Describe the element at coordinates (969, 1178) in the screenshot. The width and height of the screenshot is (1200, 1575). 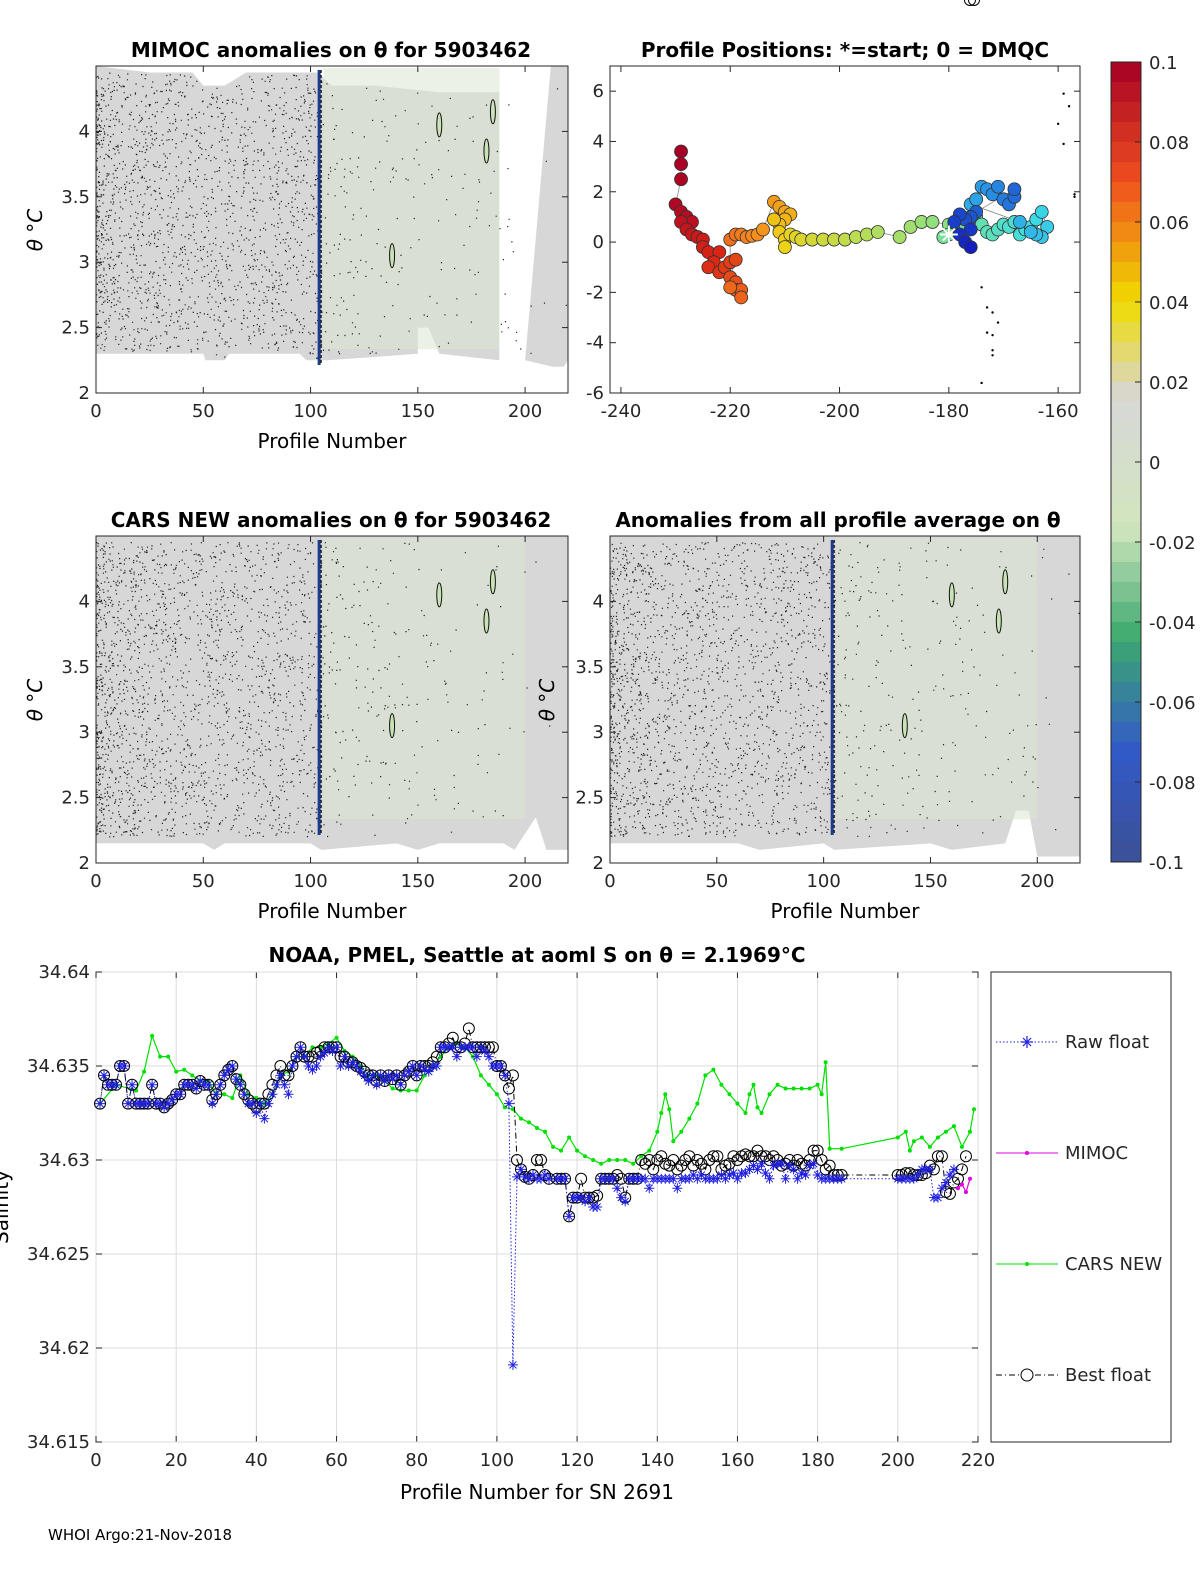
I see `mimoc-point` at that location.